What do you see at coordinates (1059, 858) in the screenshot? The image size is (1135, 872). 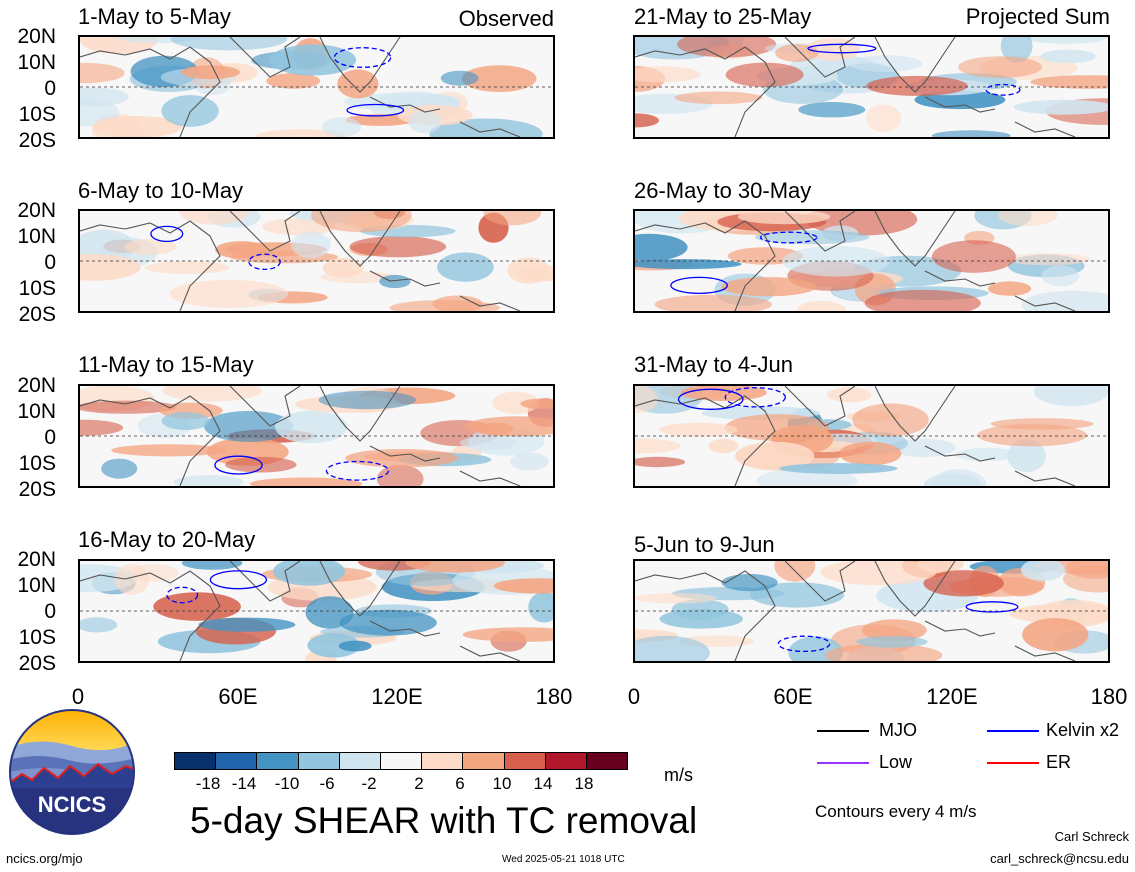 I see `footer-email: carl_schreck@ncsu.edu` at bounding box center [1059, 858].